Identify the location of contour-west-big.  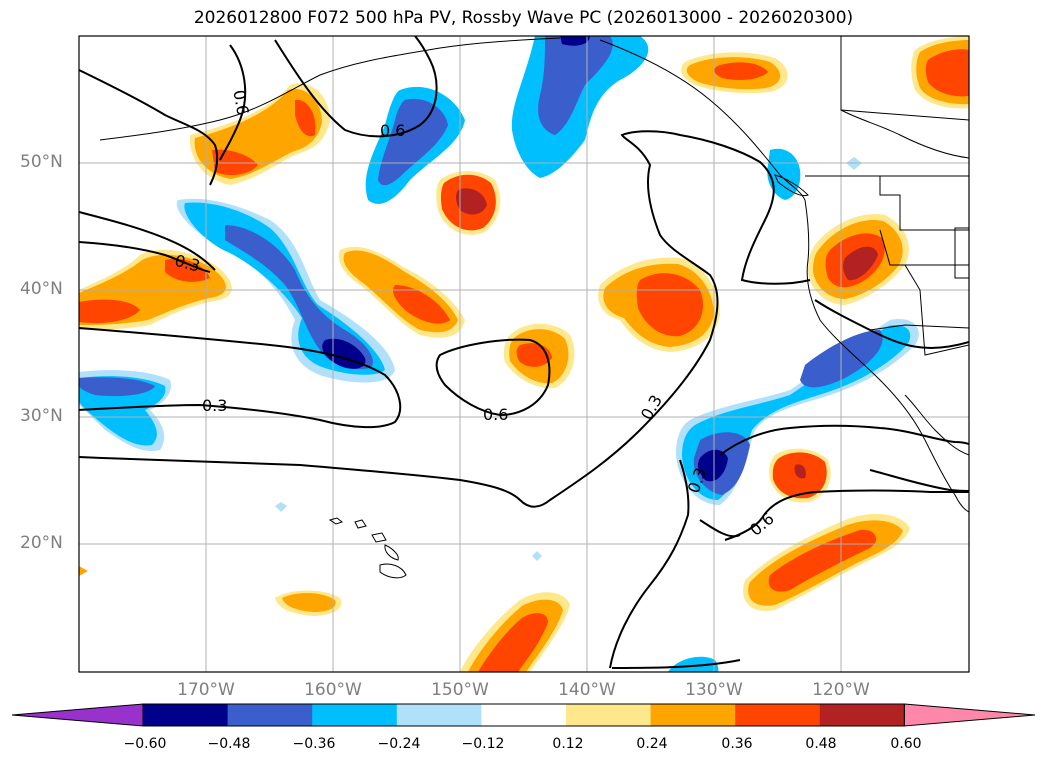
(240, 378).